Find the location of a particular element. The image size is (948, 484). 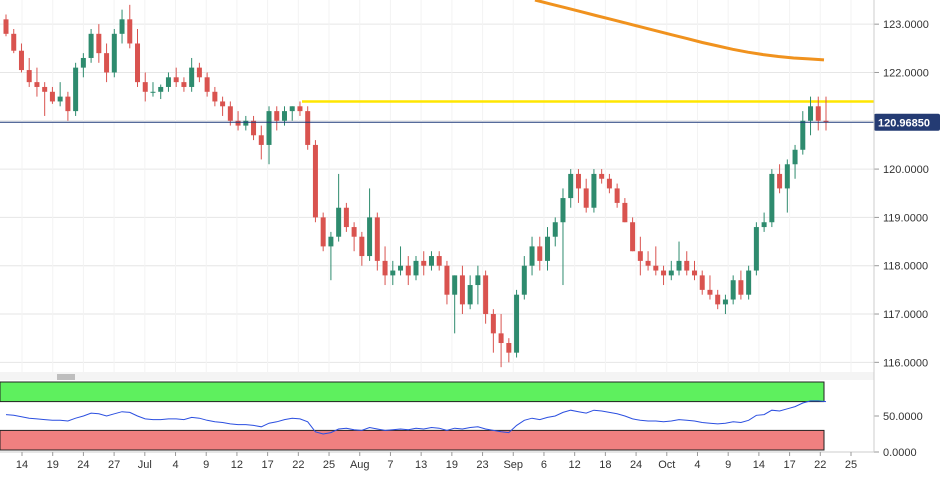

rsi-tick-label: 0.0000 is located at coordinates (900, 453).